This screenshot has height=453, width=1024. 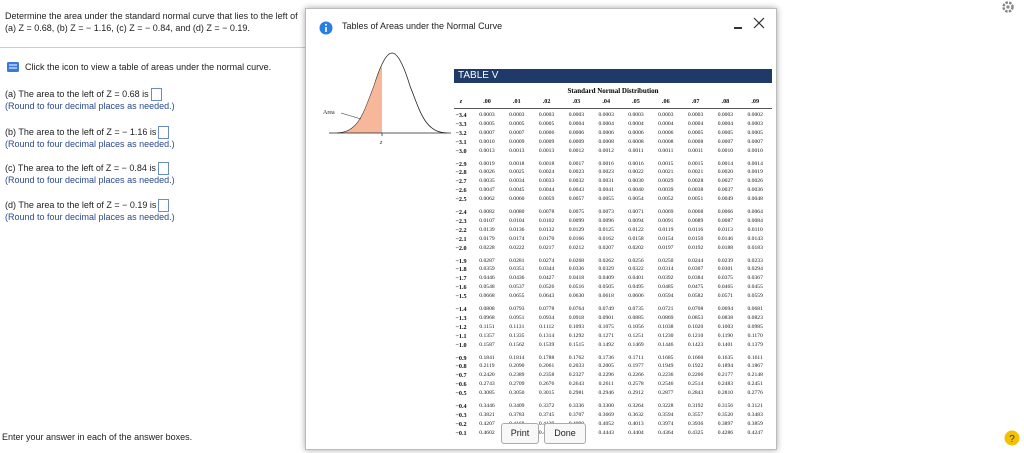 What do you see at coordinates (636, 344) in the screenshot?
I see `table-cell: 0.1469` at bounding box center [636, 344].